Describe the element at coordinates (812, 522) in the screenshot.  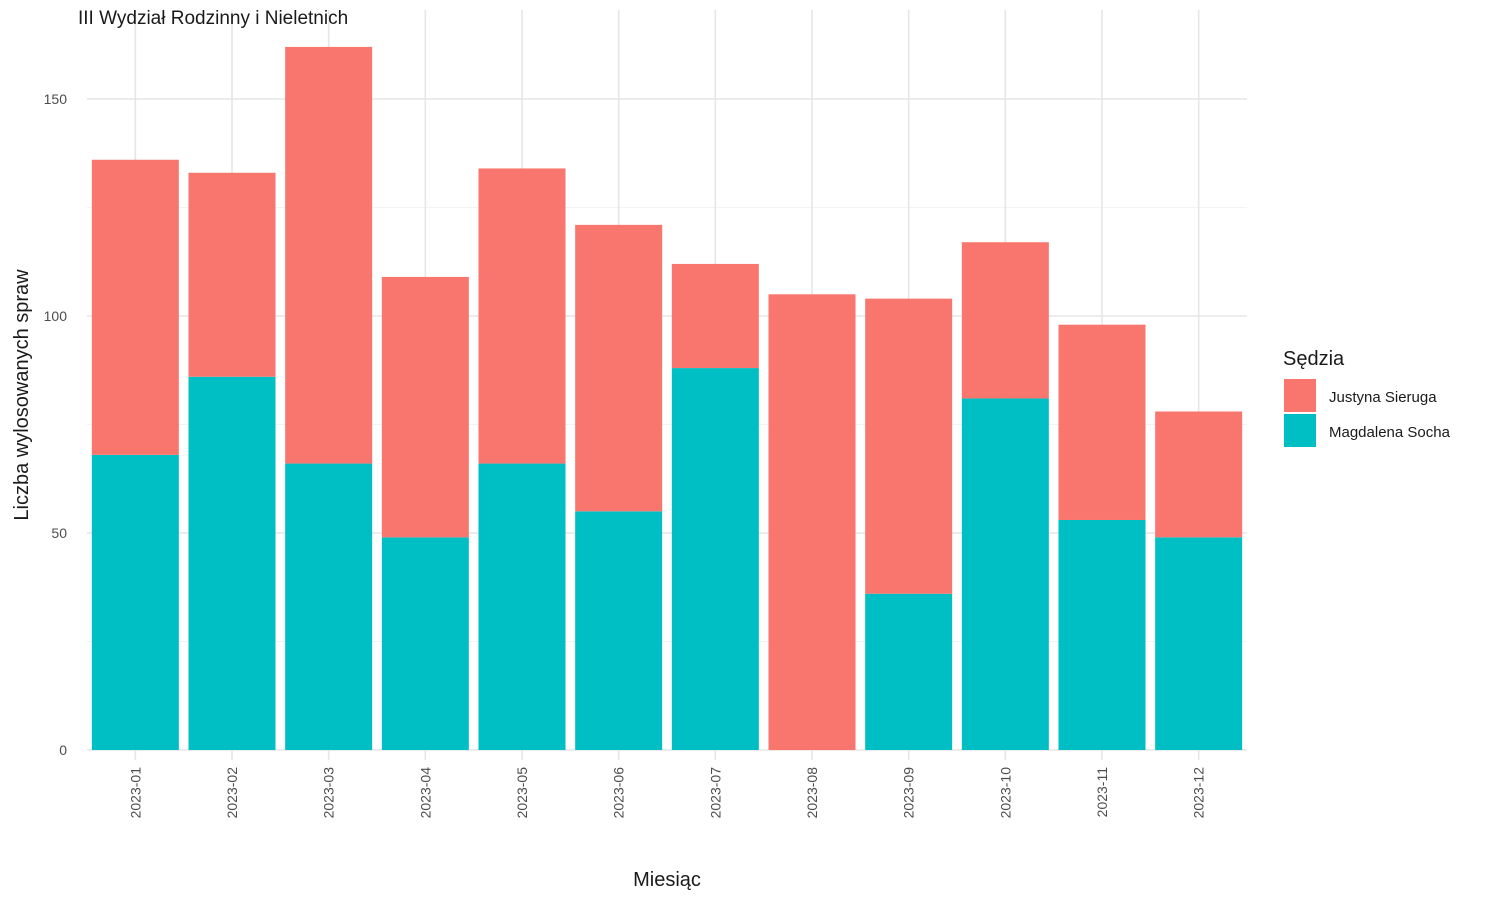
I see `bar-segment-2023-08-justyna-sieruga` at that location.